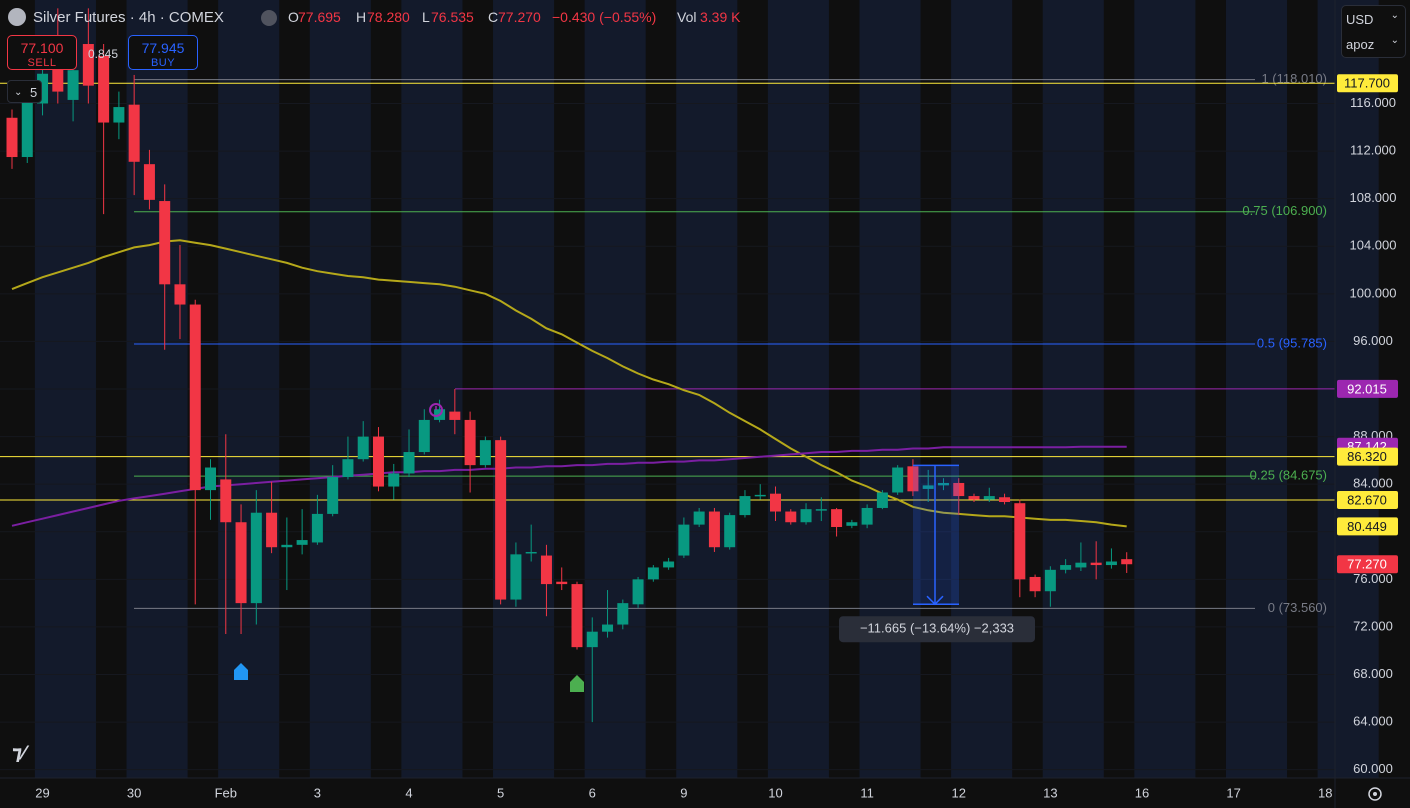 The width and height of the screenshot is (1410, 808). What do you see at coordinates (1373, 31) in the screenshot?
I see `currency-selector: USD apoz ⌄ ⌄` at bounding box center [1373, 31].